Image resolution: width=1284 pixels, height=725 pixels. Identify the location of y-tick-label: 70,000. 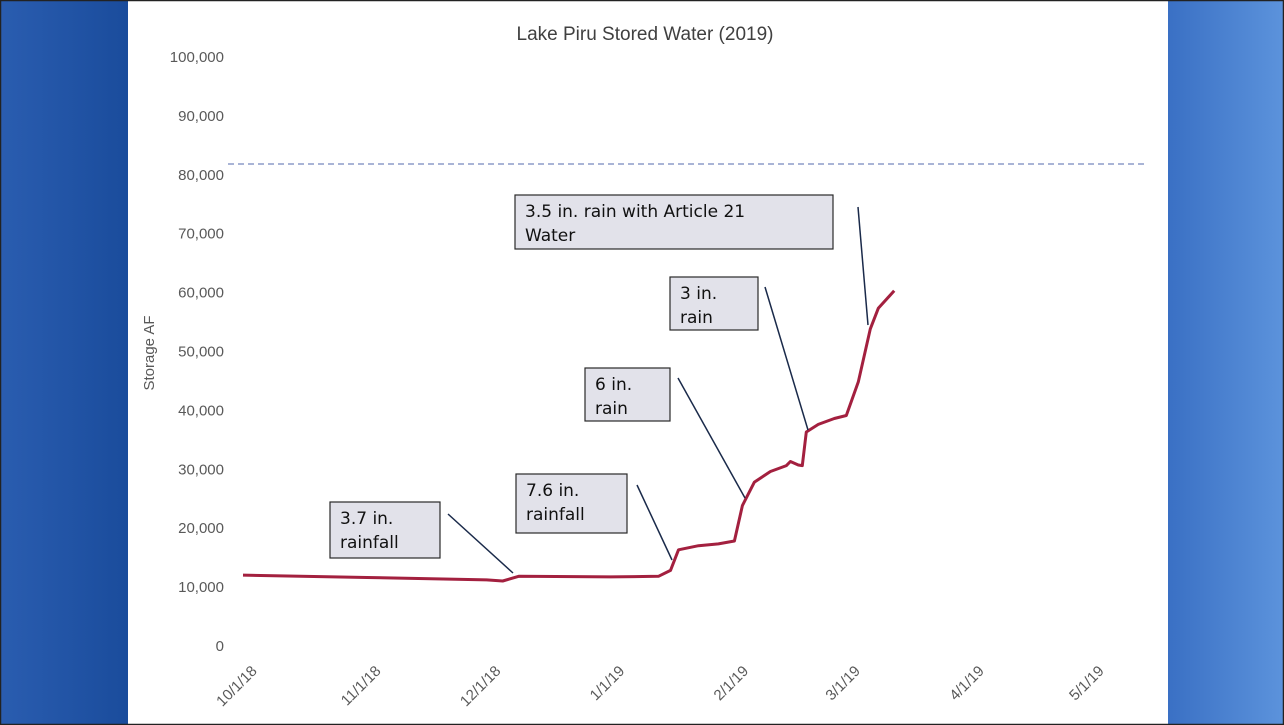
(201, 234).